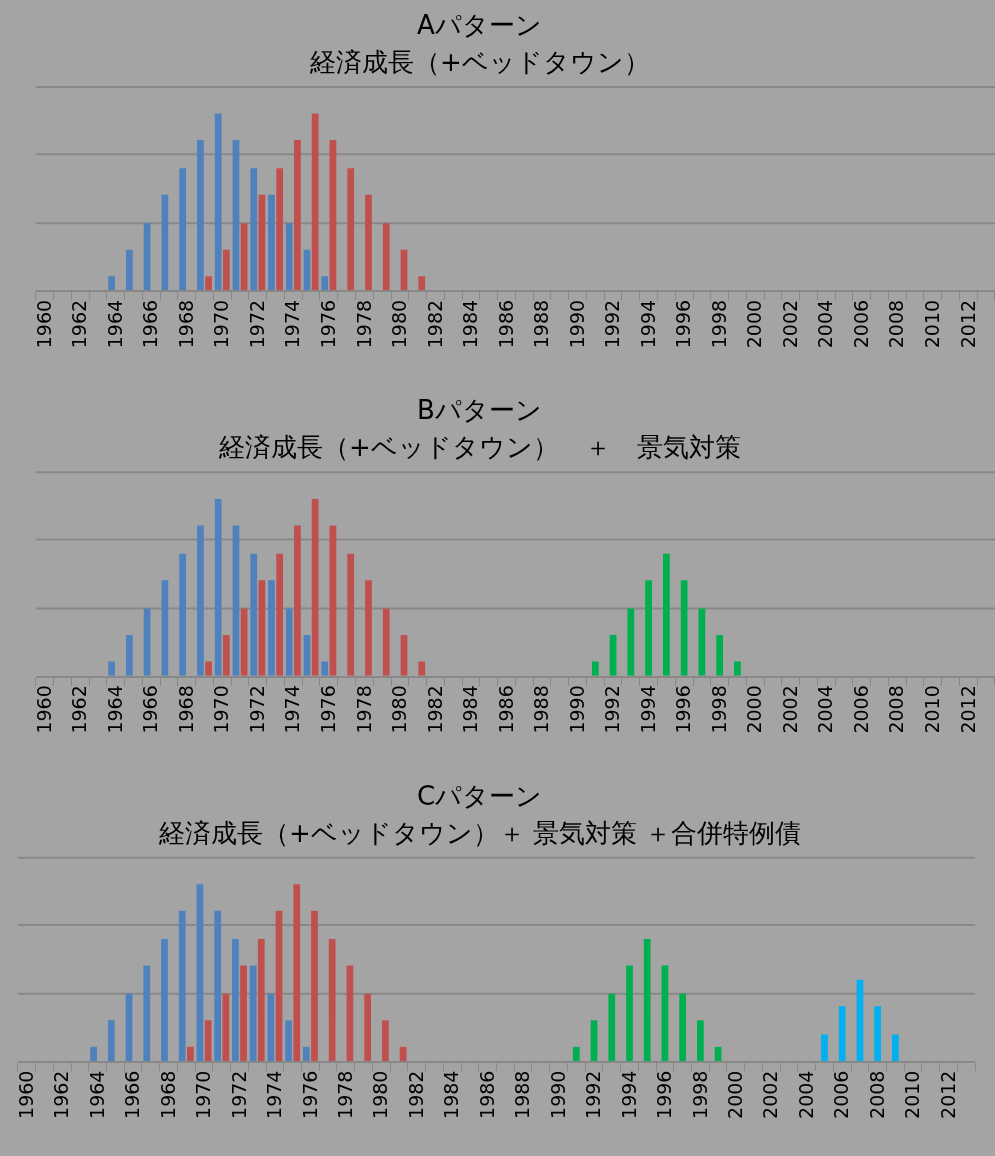 This screenshot has width=995, height=1156. I want to click on chart-title: Aパターン, so click(479, 25).